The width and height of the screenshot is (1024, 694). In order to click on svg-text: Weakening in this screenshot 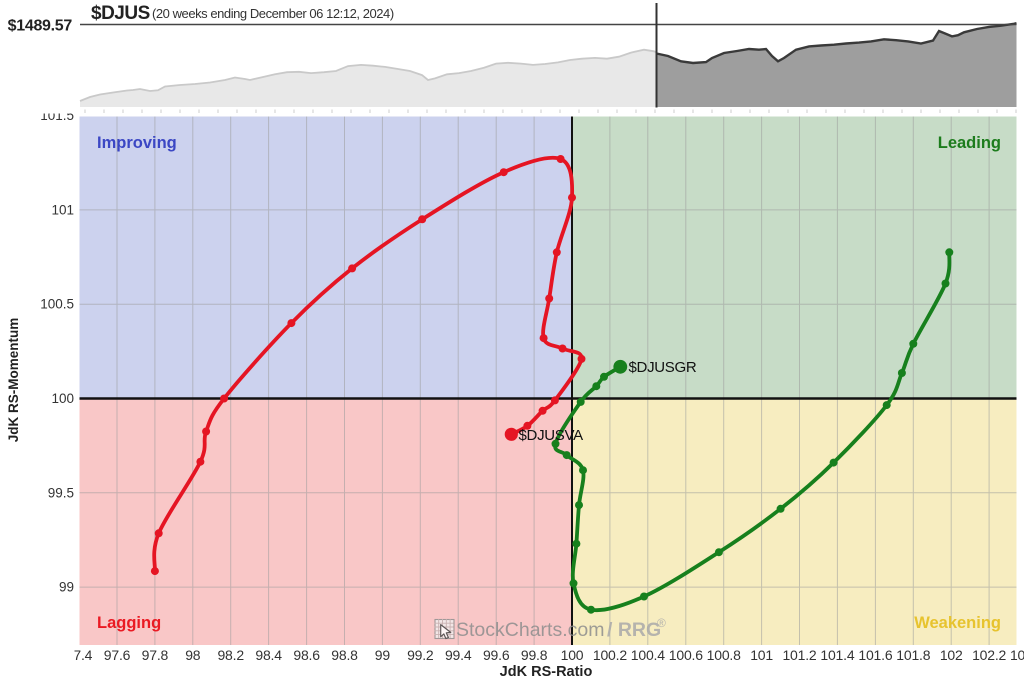, I will do `click(957, 623)`.